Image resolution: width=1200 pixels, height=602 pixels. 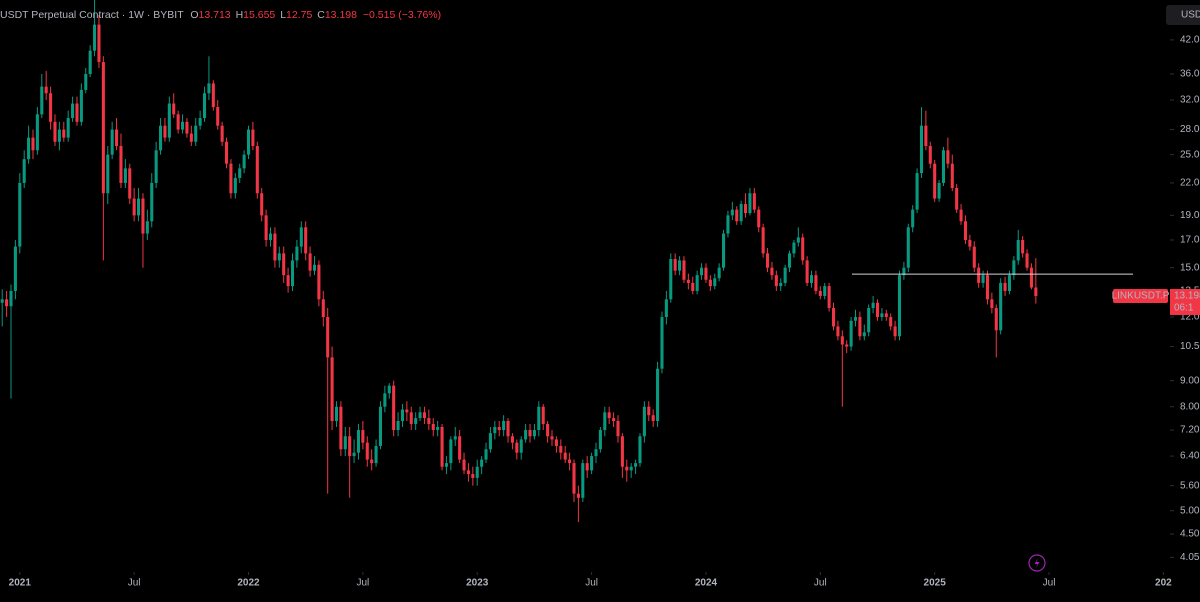 What do you see at coordinates (362, 583) in the screenshot?
I see `x-tick-label: Jul` at bounding box center [362, 583].